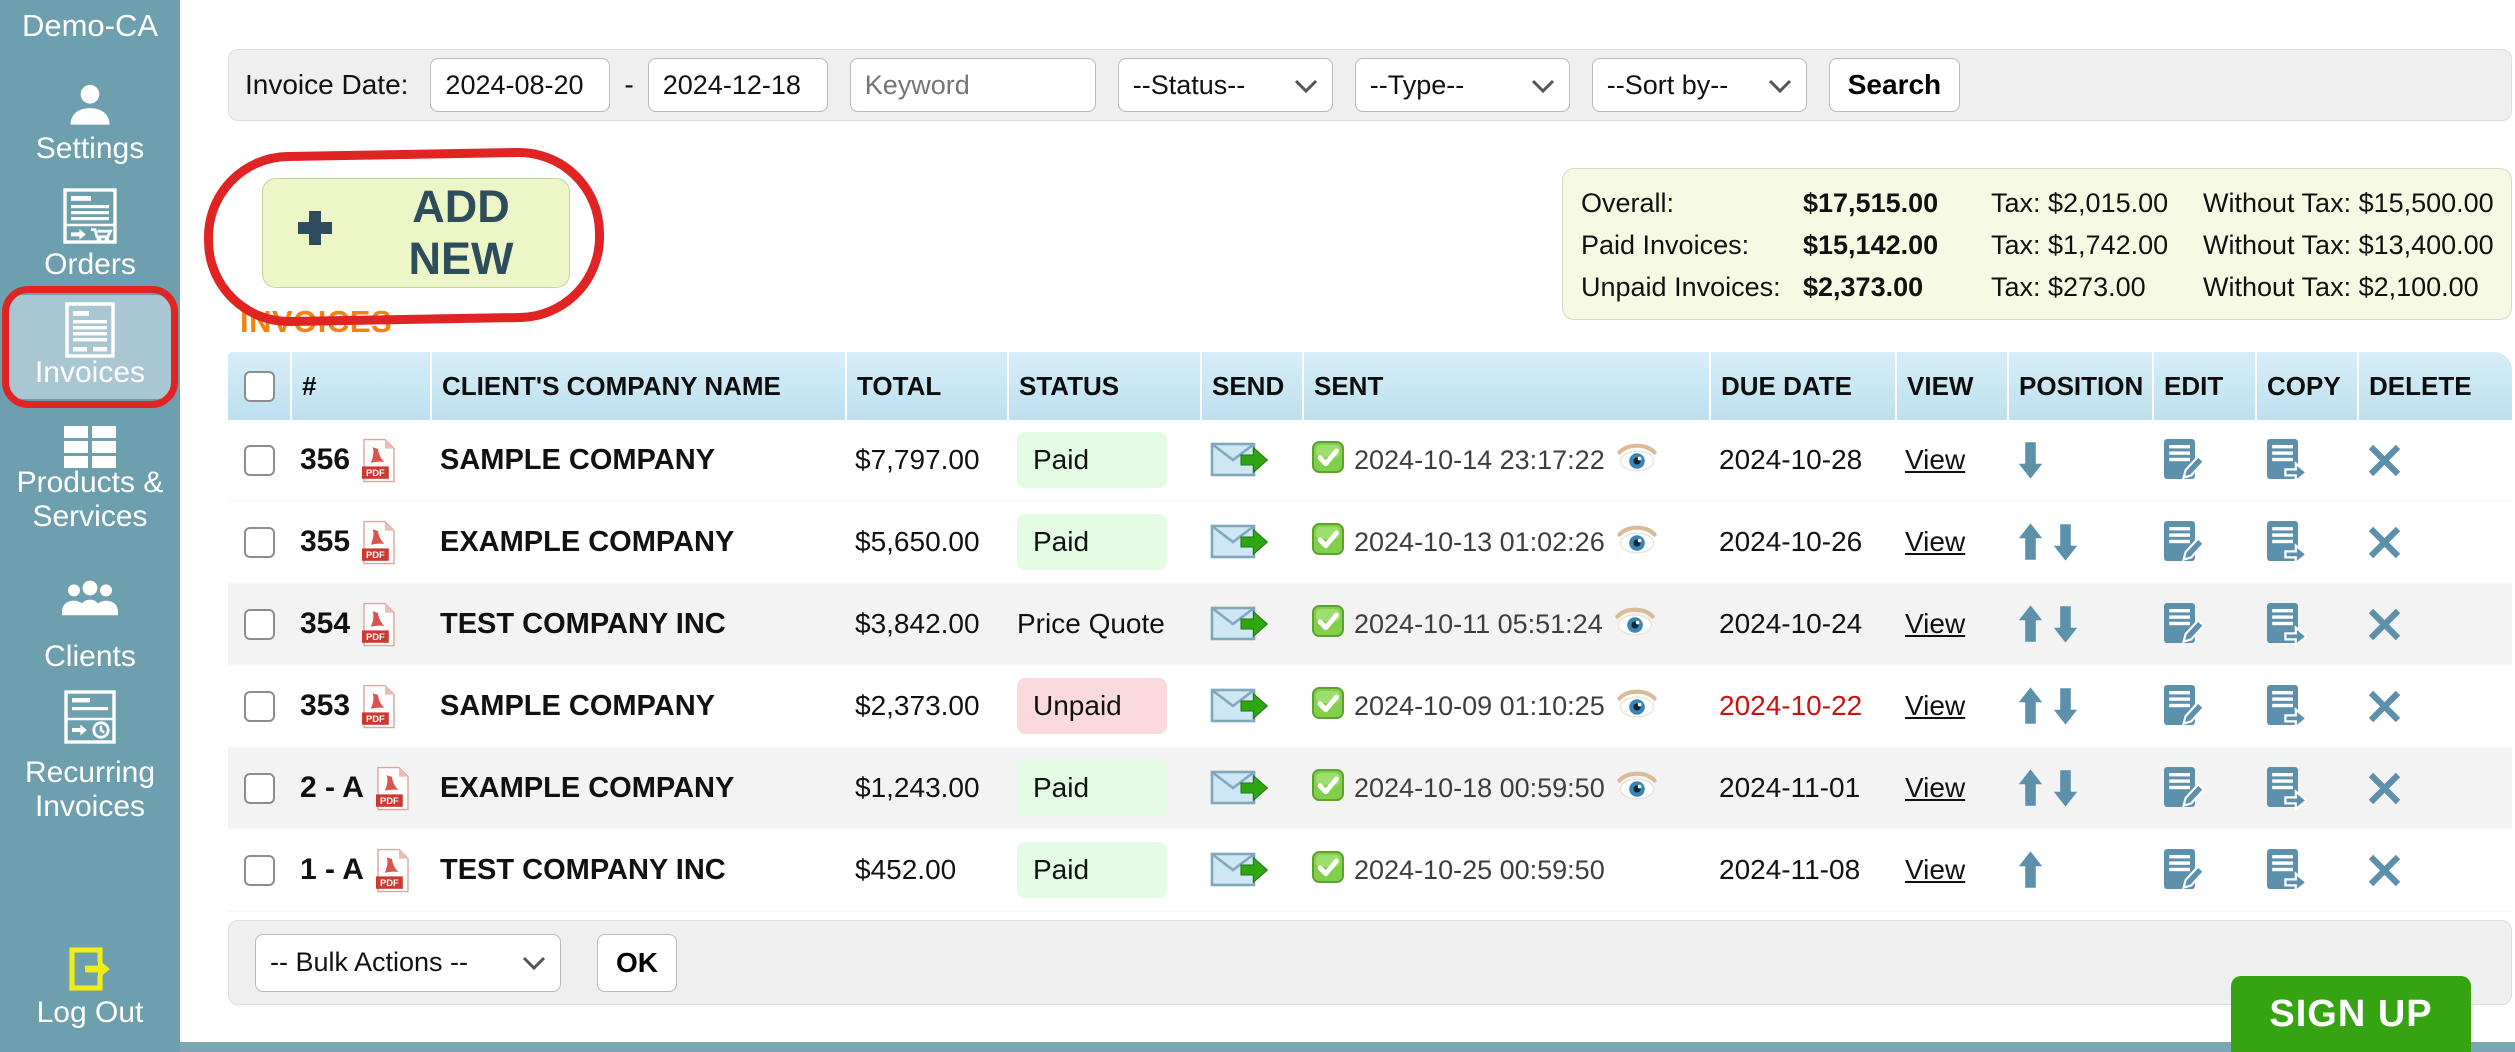 This screenshot has width=2515, height=1052. What do you see at coordinates (316, 321) in the screenshot?
I see `page-title: INVOICES` at bounding box center [316, 321].